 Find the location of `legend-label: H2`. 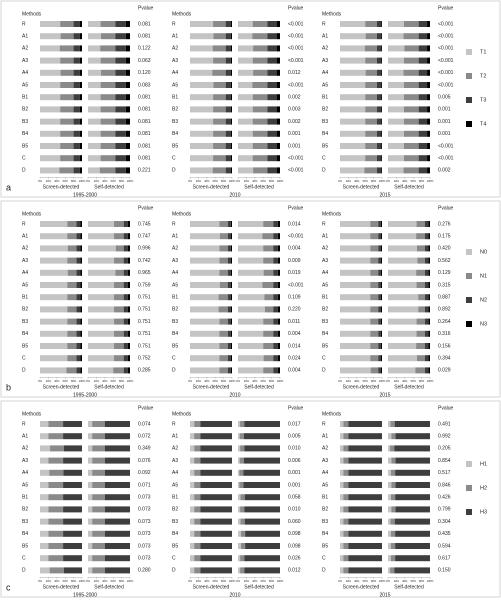

legend-label: H2 is located at coordinates (483, 488).